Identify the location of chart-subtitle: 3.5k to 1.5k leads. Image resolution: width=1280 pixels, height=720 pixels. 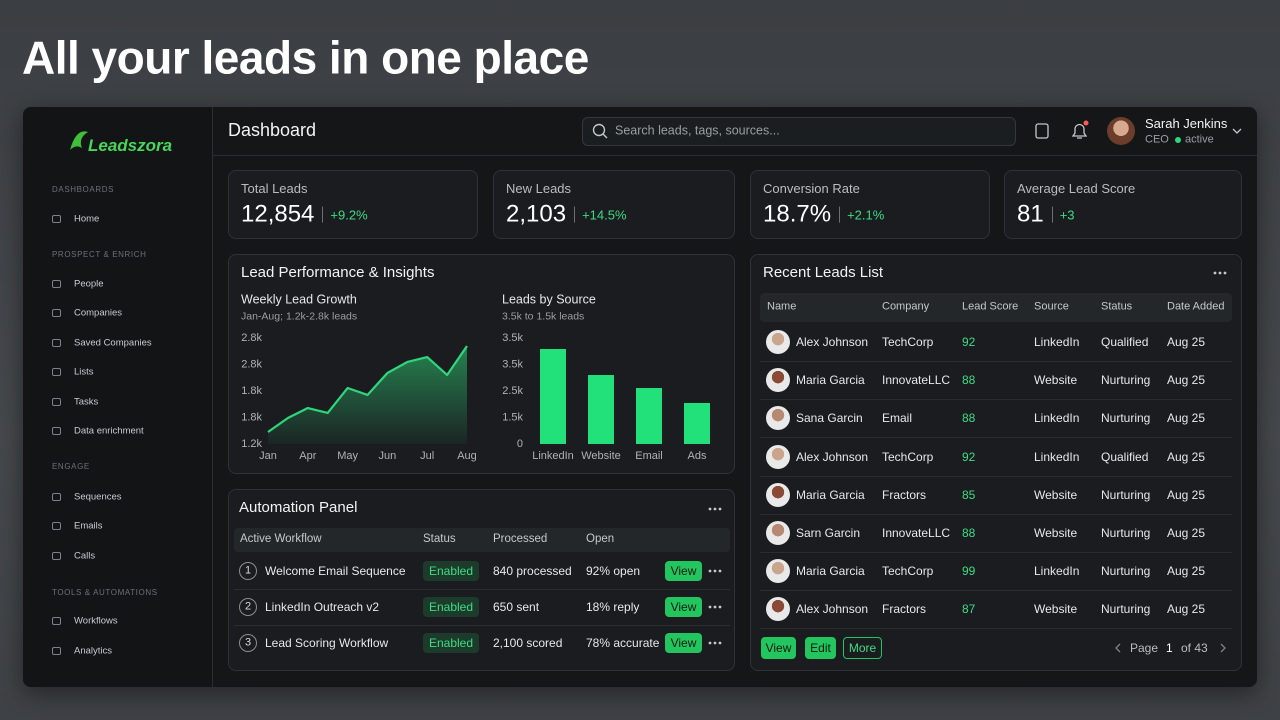
(543, 316).